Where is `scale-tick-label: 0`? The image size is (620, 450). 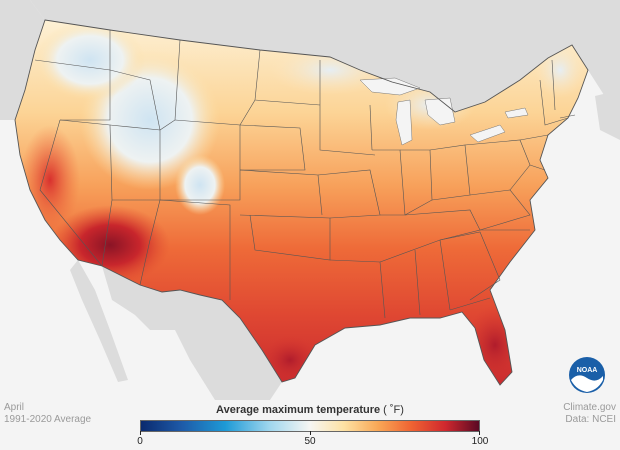 scale-tick-label: 0 is located at coordinates (140, 441).